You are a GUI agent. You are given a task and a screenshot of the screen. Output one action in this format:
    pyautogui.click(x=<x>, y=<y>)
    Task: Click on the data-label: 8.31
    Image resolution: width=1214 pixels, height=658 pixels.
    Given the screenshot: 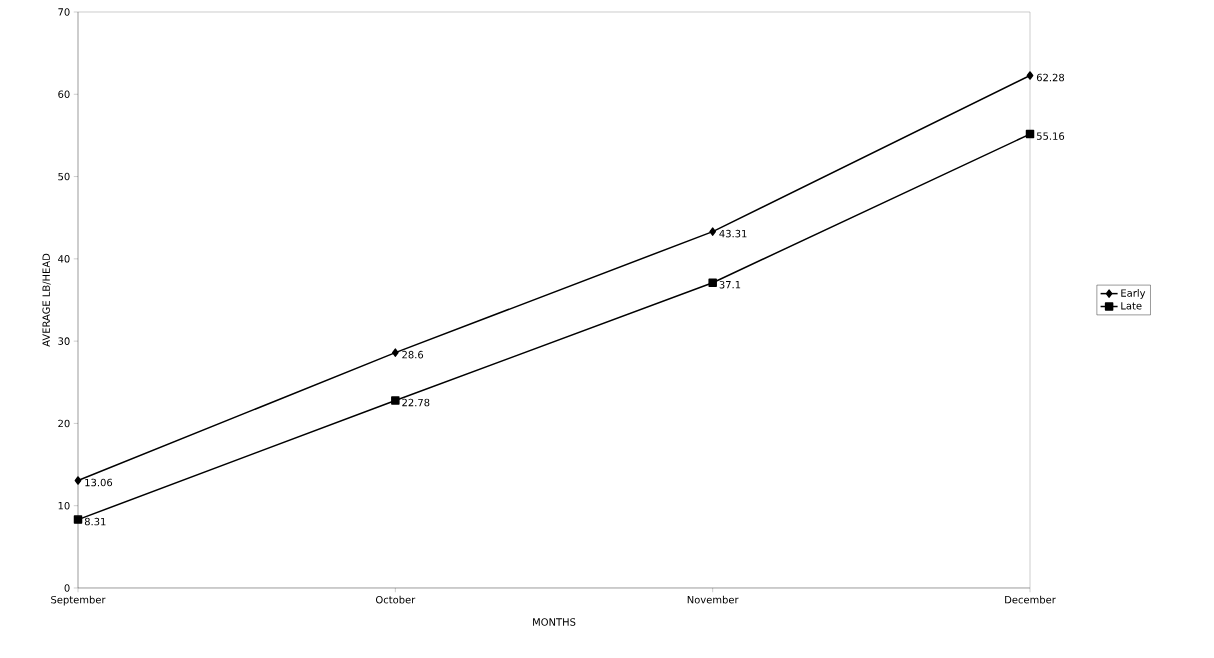 What is the action you would take?
    pyautogui.click(x=95, y=521)
    